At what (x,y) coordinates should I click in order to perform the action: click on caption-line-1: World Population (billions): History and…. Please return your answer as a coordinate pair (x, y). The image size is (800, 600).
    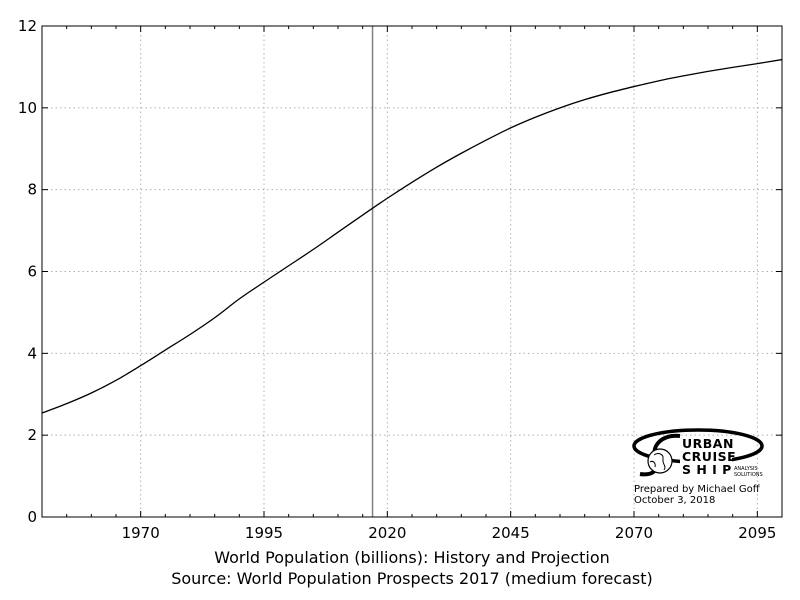
    Looking at the image, I should click on (412, 557).